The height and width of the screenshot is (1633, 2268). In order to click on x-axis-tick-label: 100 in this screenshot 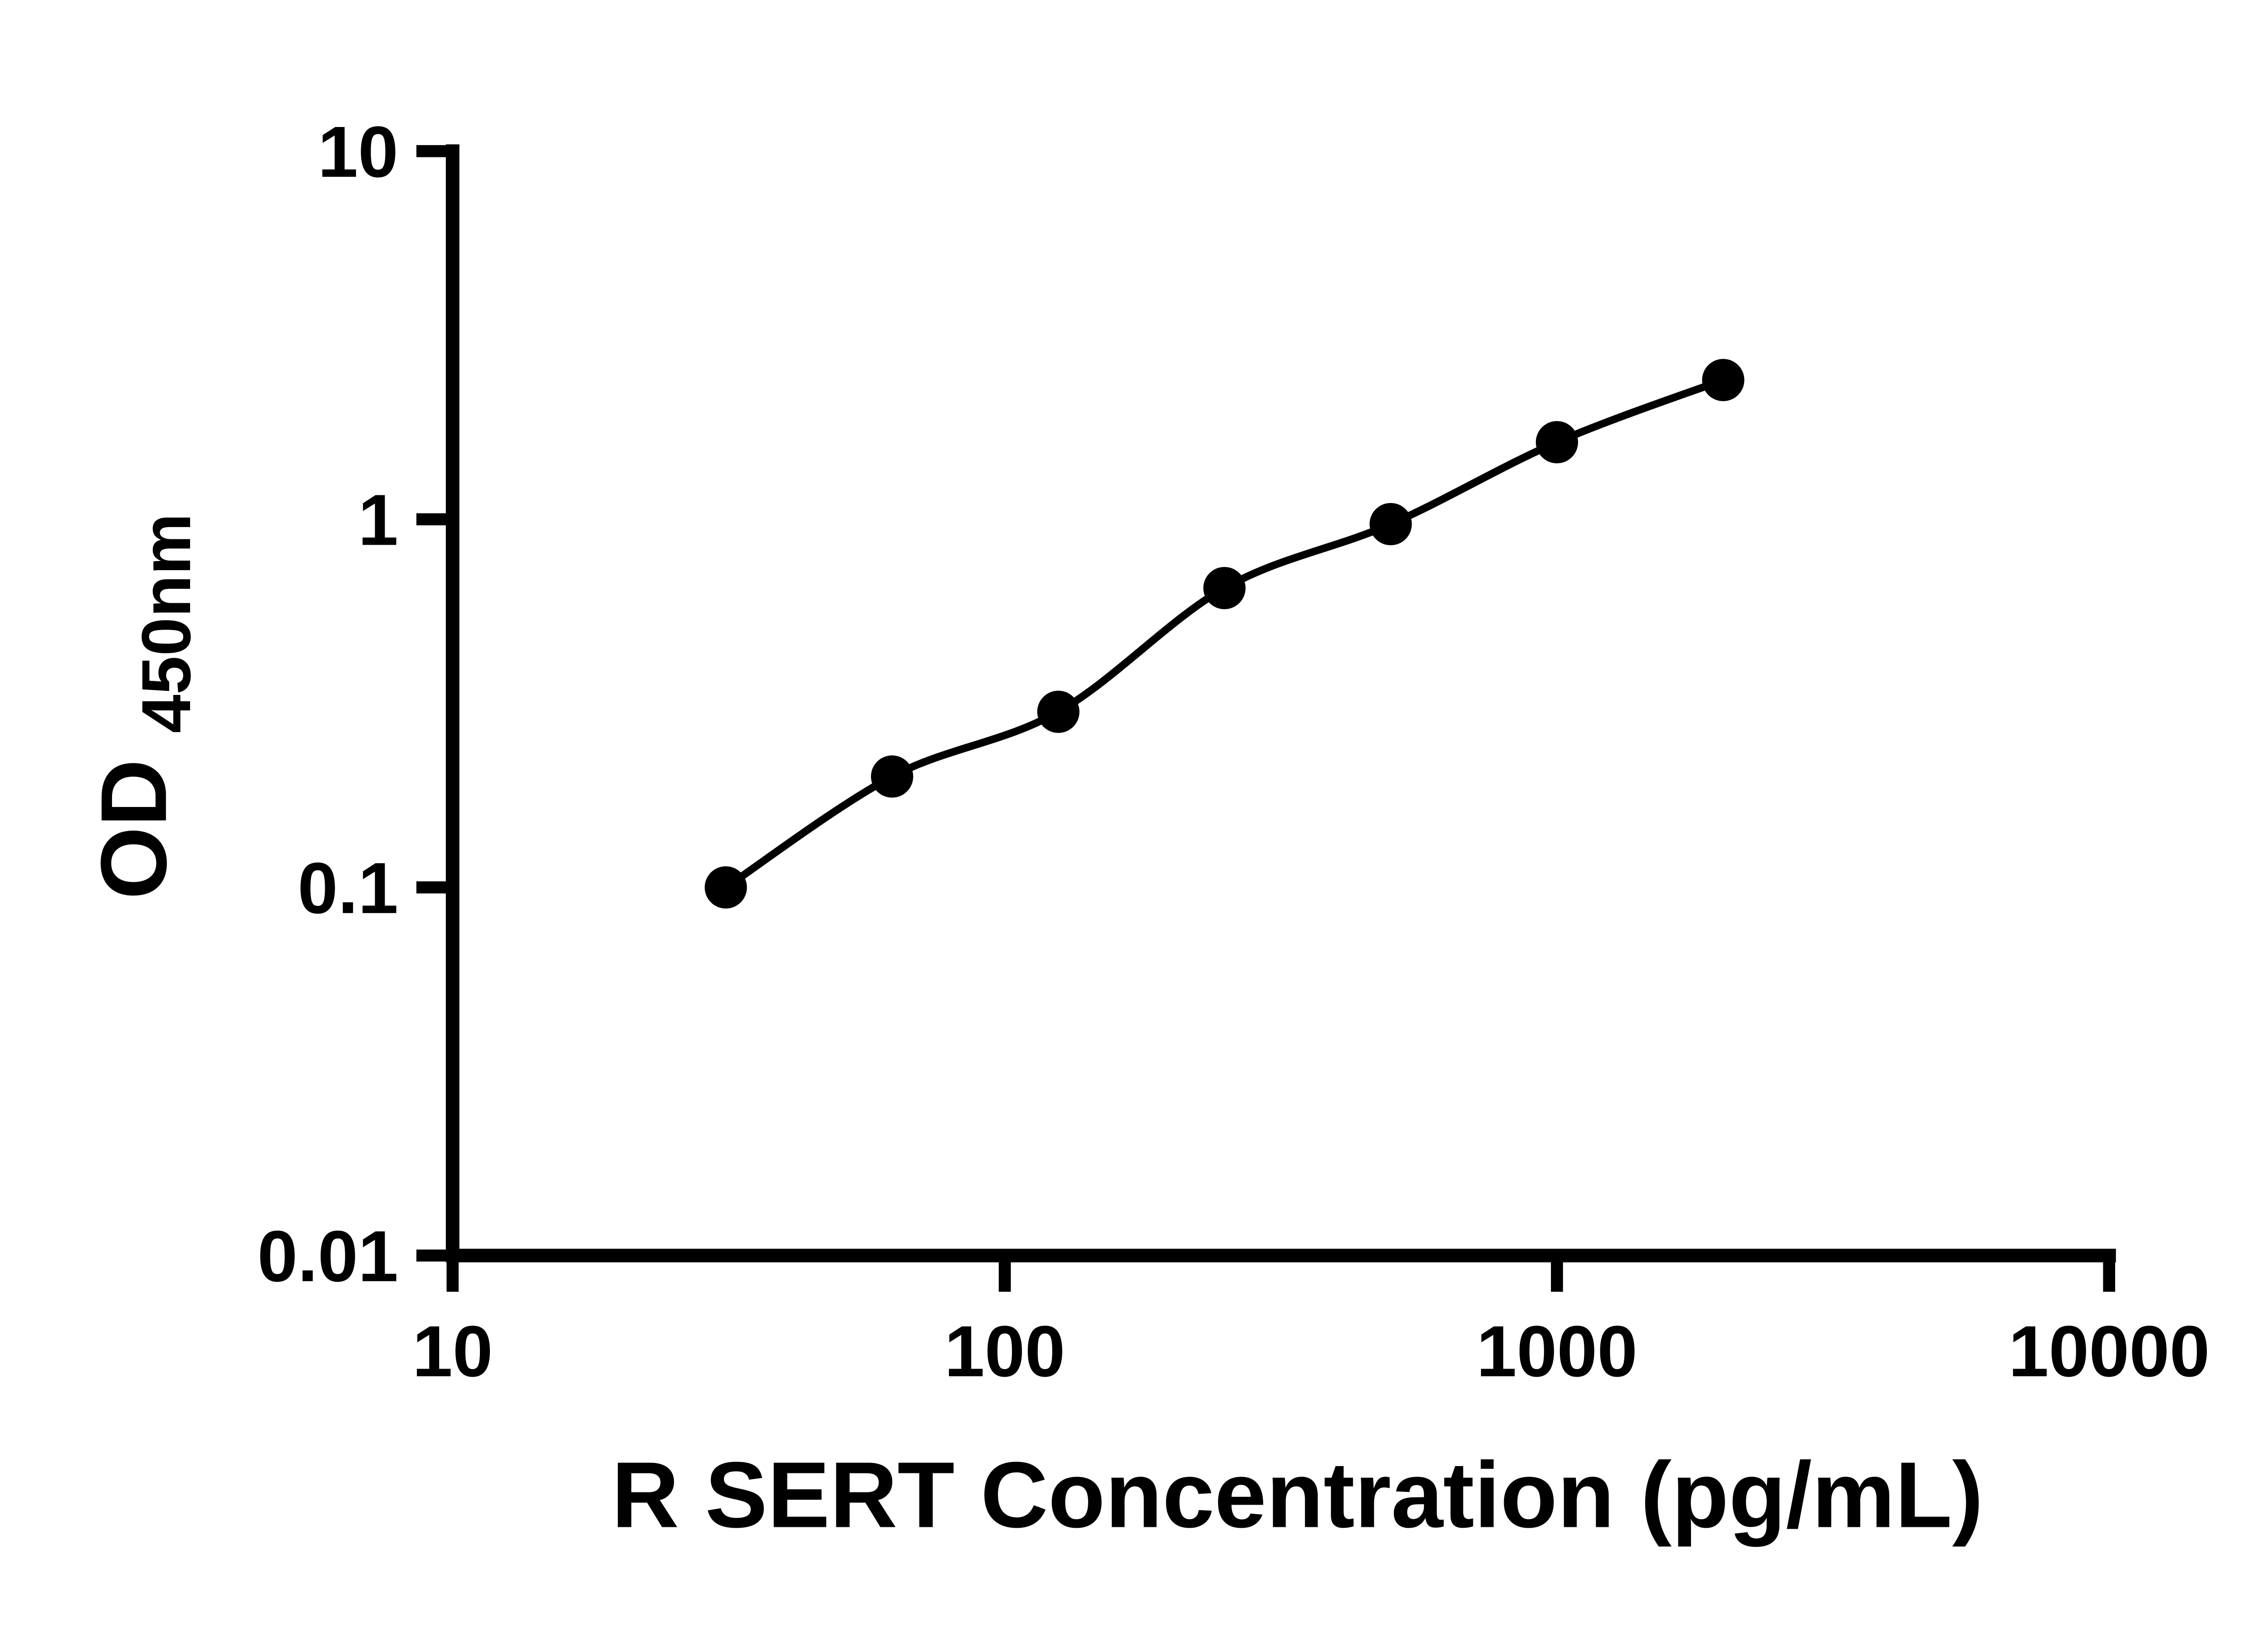, I will do `click(1004, 1351)`.